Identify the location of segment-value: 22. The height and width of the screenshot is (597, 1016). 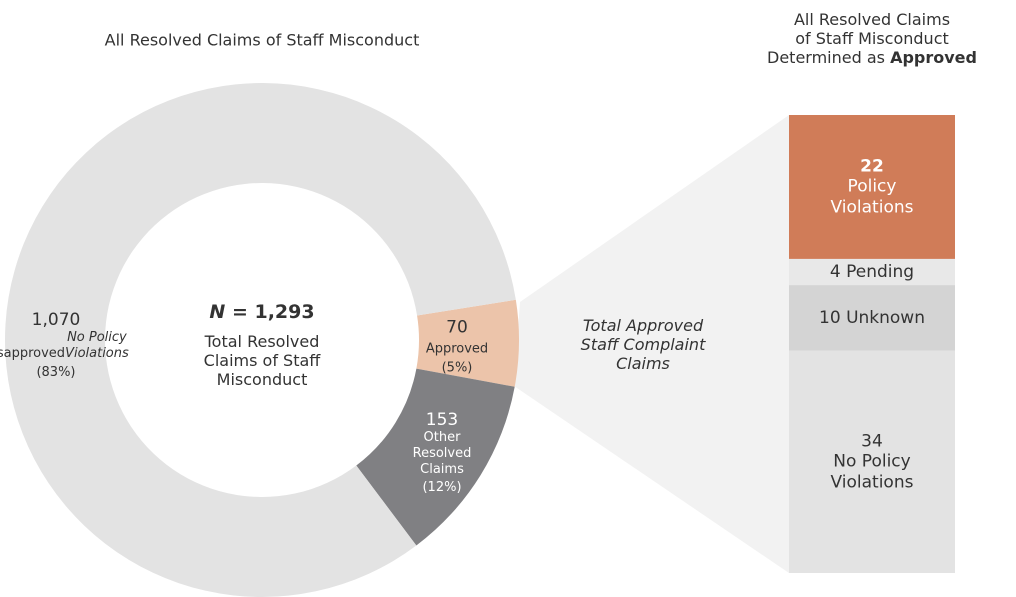
(872, 166).